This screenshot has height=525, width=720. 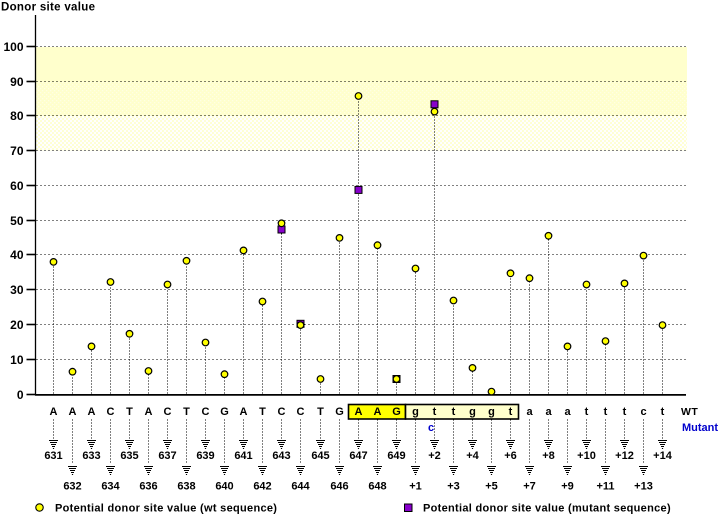 What do you see at coordinates (643, 486) in the screenshot?
I see `svg-text: +13` at bounding box center [643, 486].